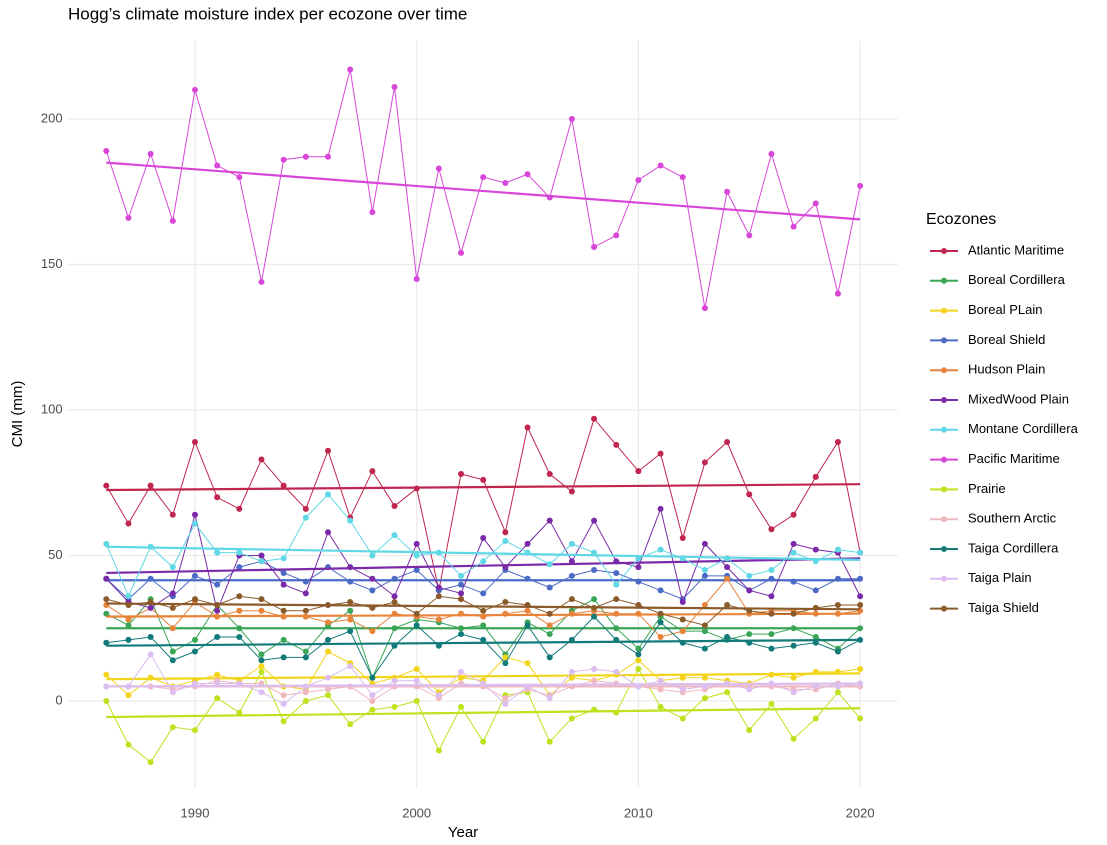 This screenshot has height=845, width=1107. What do you see at coordinates (1005, 309) in the screenshot?
I see `legend-label: Boreal PLain` at bounding box center [1005, 309].